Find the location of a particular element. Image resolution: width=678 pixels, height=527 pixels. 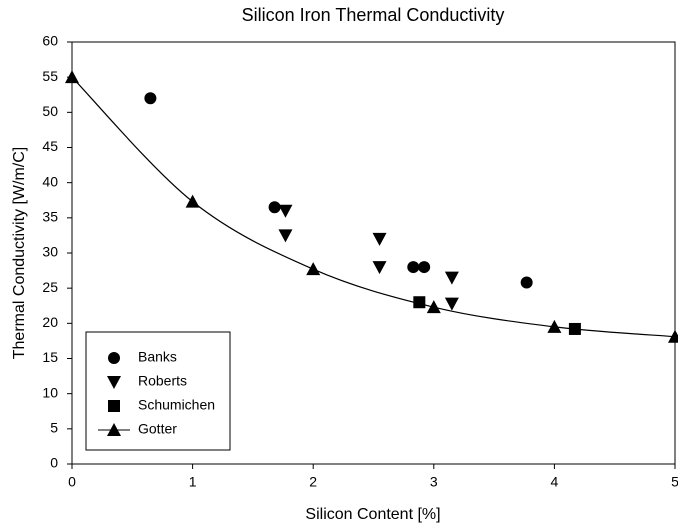

x-tick-label: 1 is located at coordinates (193, 482).